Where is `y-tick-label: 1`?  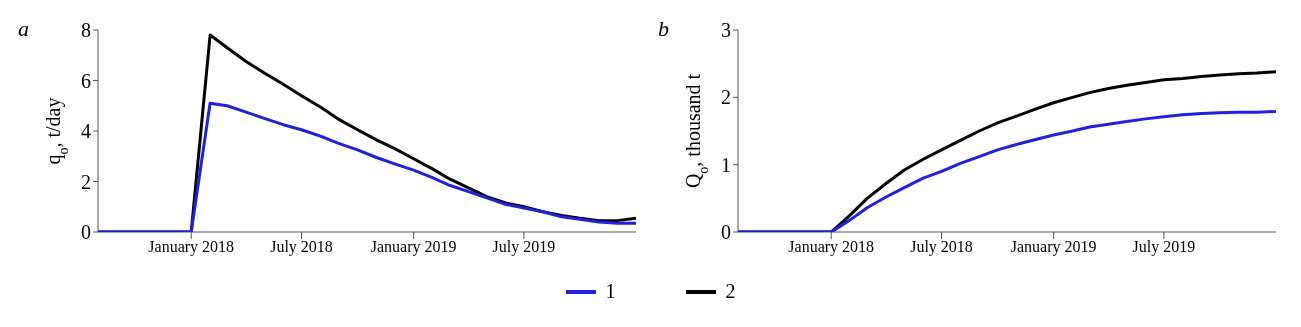 y-tick-label: 1 is located at coordinates (726, 164).